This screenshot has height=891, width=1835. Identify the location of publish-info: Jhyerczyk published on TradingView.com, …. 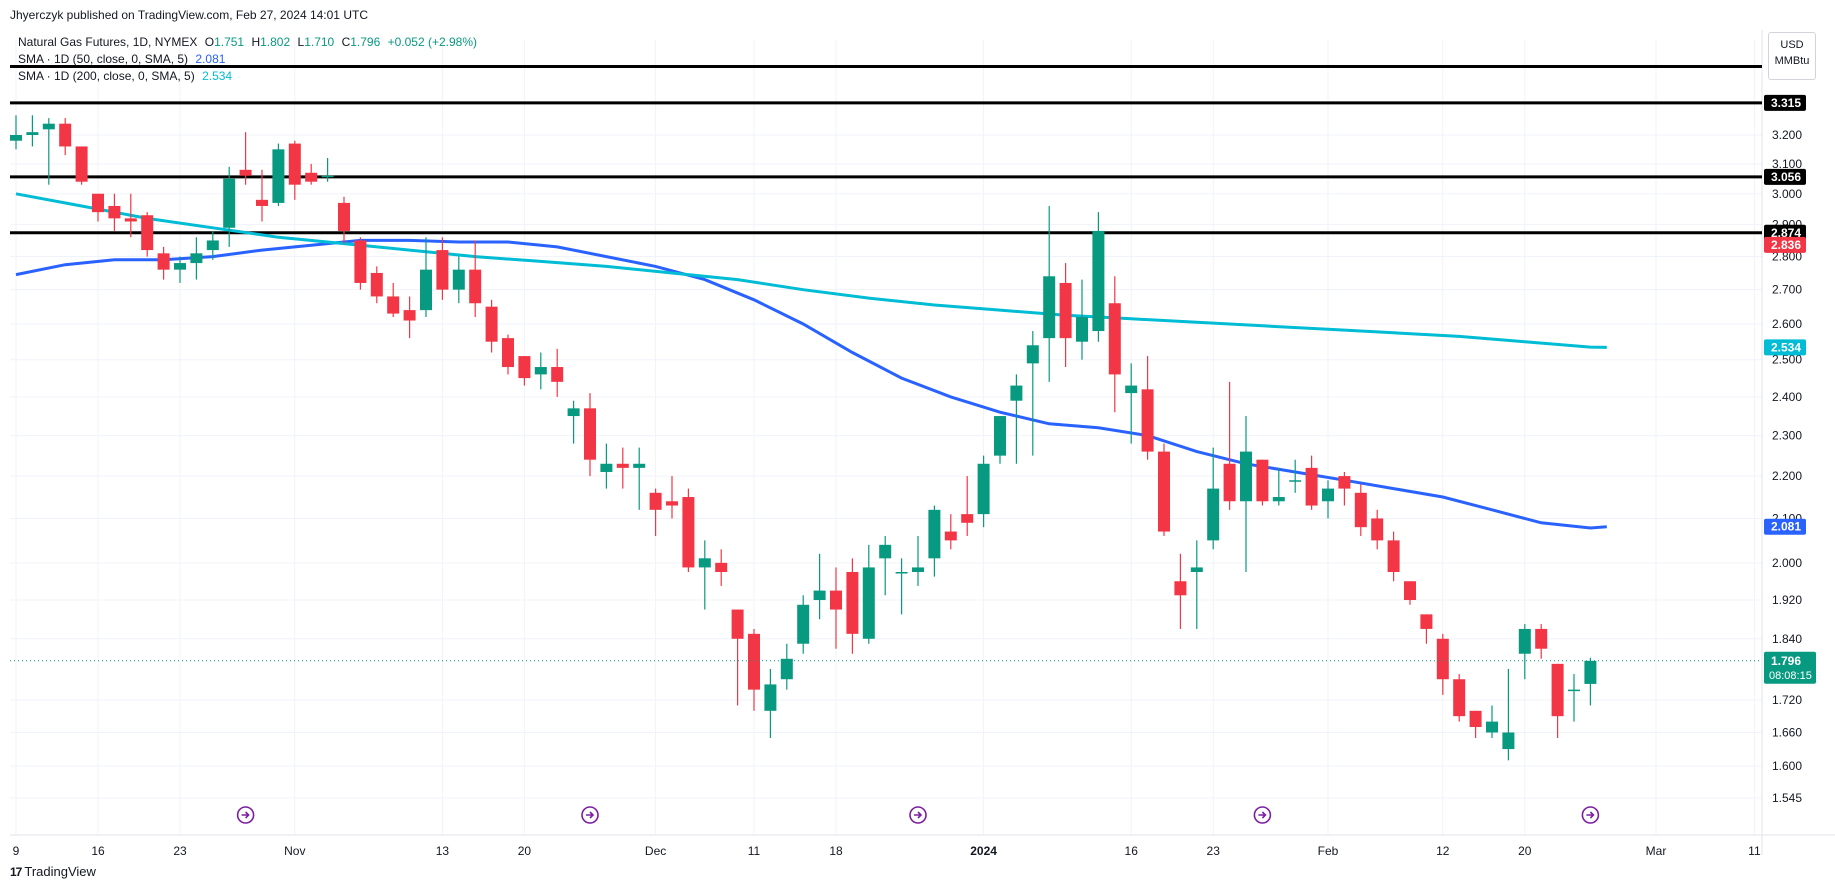
(189, 15).